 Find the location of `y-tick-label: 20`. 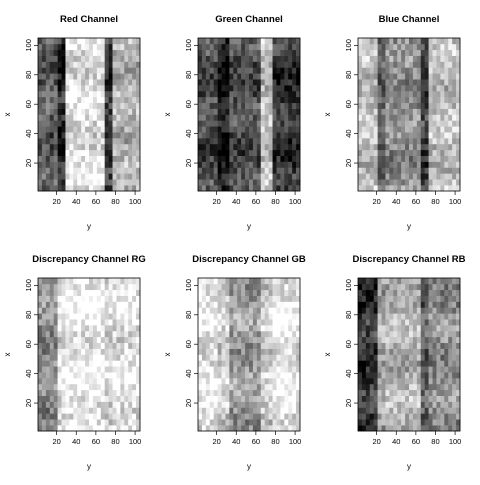

y-tick-label: 20 is located at coordinates (188, 163).